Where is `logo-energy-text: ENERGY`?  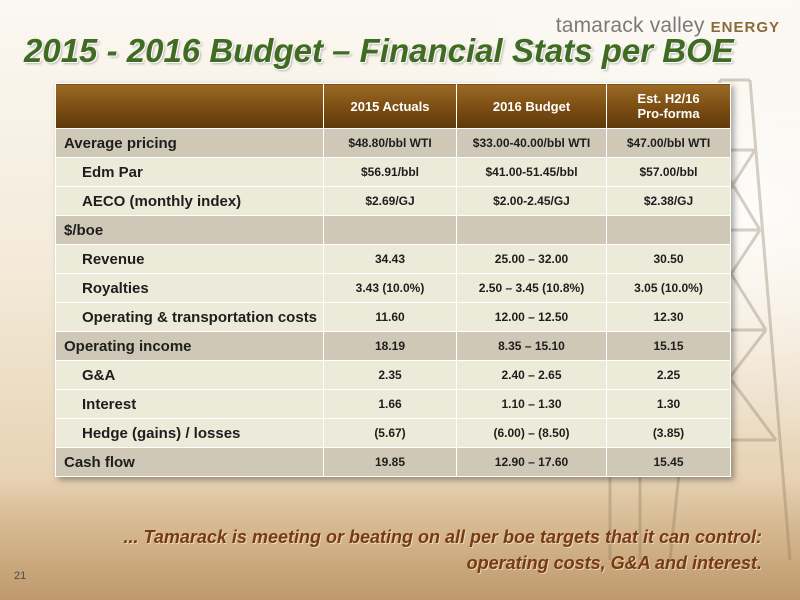
logo-energy-text: ENERGY is located at coordinates (745, 27).